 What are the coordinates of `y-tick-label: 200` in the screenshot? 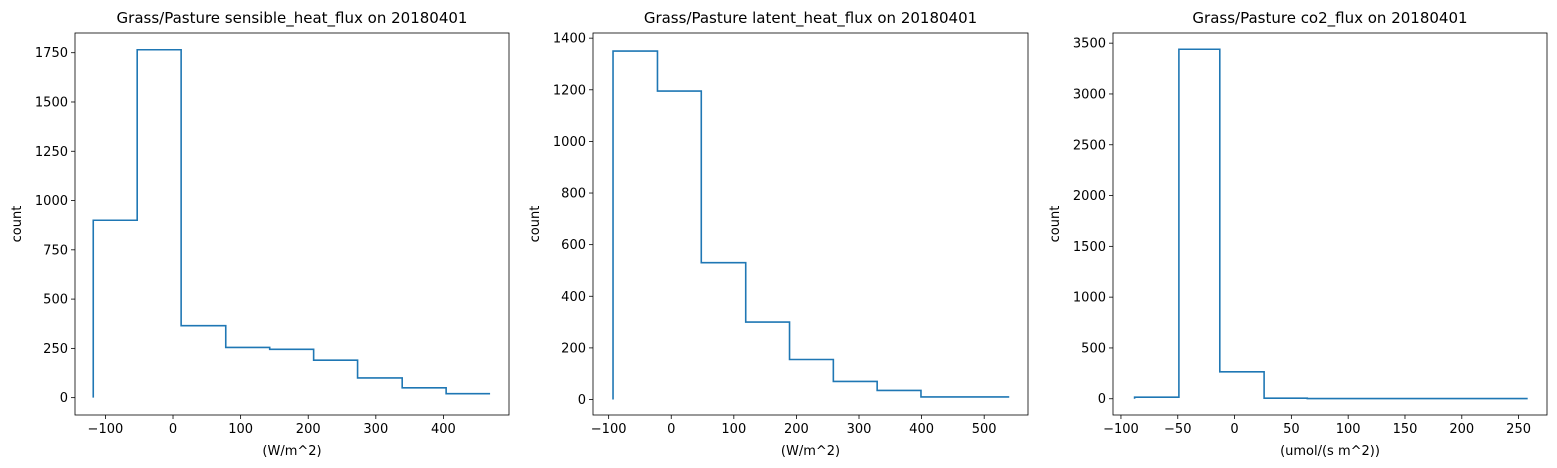 It's located at (573, 348).